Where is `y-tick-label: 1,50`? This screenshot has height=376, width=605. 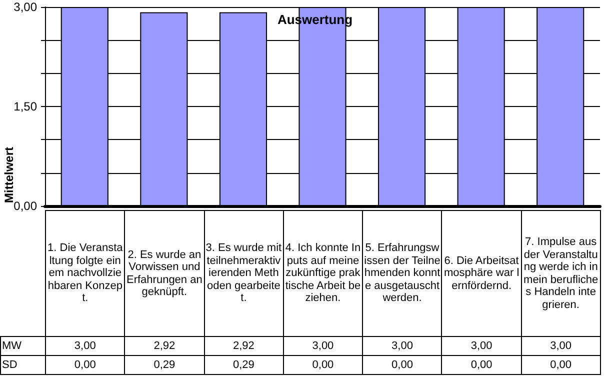 y-tick-label: 1,50 is located at coordinates (26, 107).